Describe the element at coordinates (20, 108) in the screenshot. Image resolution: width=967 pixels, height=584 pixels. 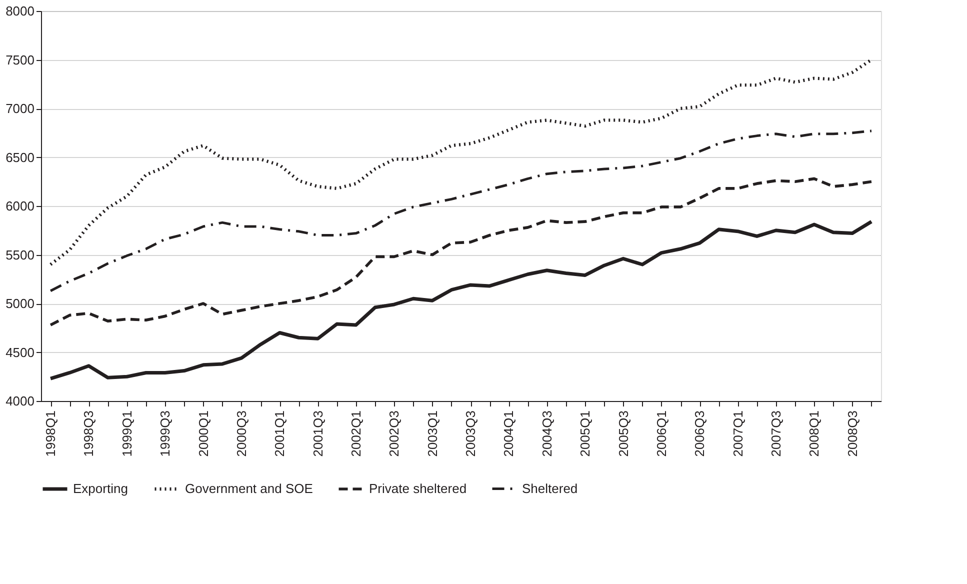
I see `y-tick-label: 7000` at that location.